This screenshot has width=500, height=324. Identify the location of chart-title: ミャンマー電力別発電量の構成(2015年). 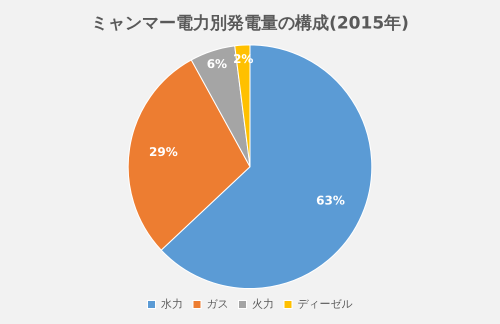
(250, 24).